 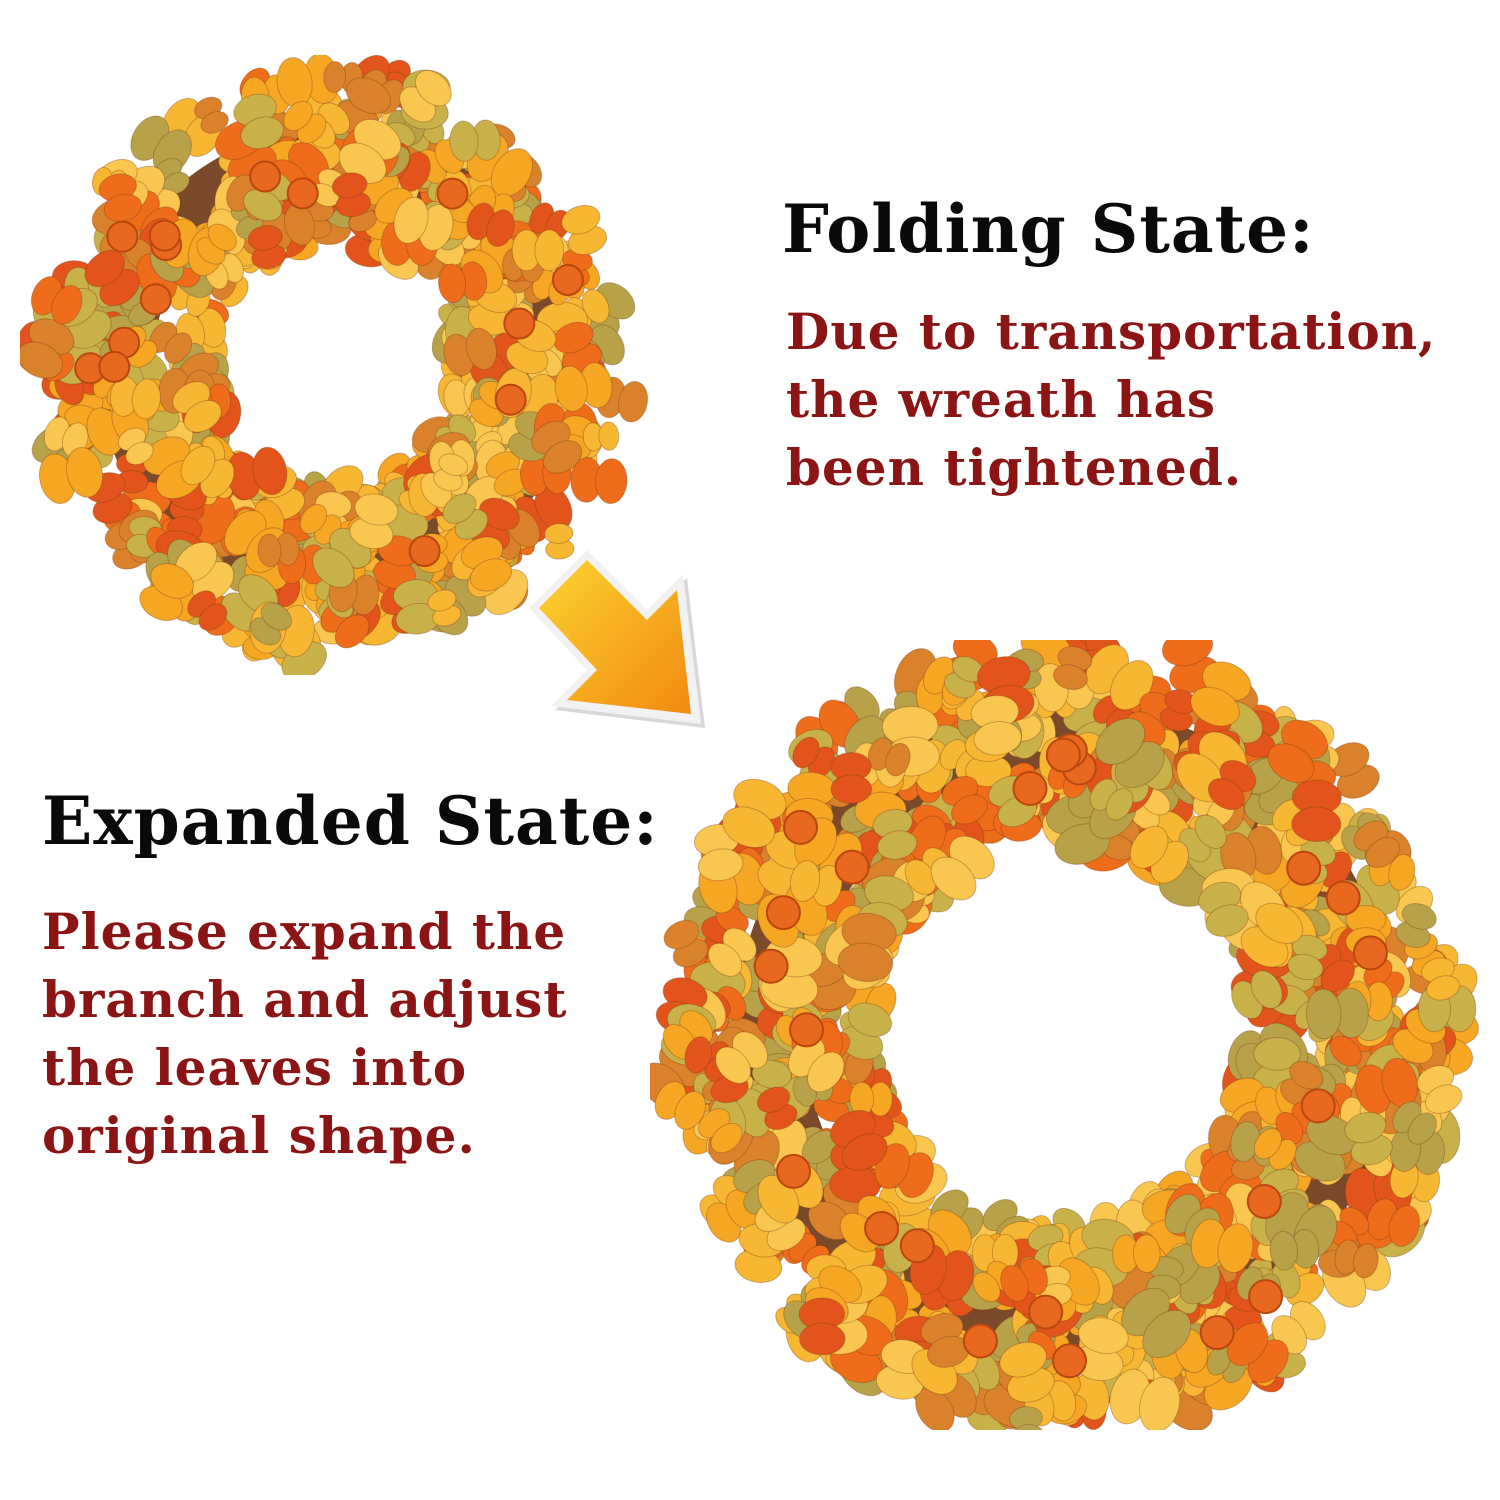 What do you see at coordinates (1014, 467) in the screenshot?
I see `folding-line-3: been tightened.` at bounding box center [1014, 467].